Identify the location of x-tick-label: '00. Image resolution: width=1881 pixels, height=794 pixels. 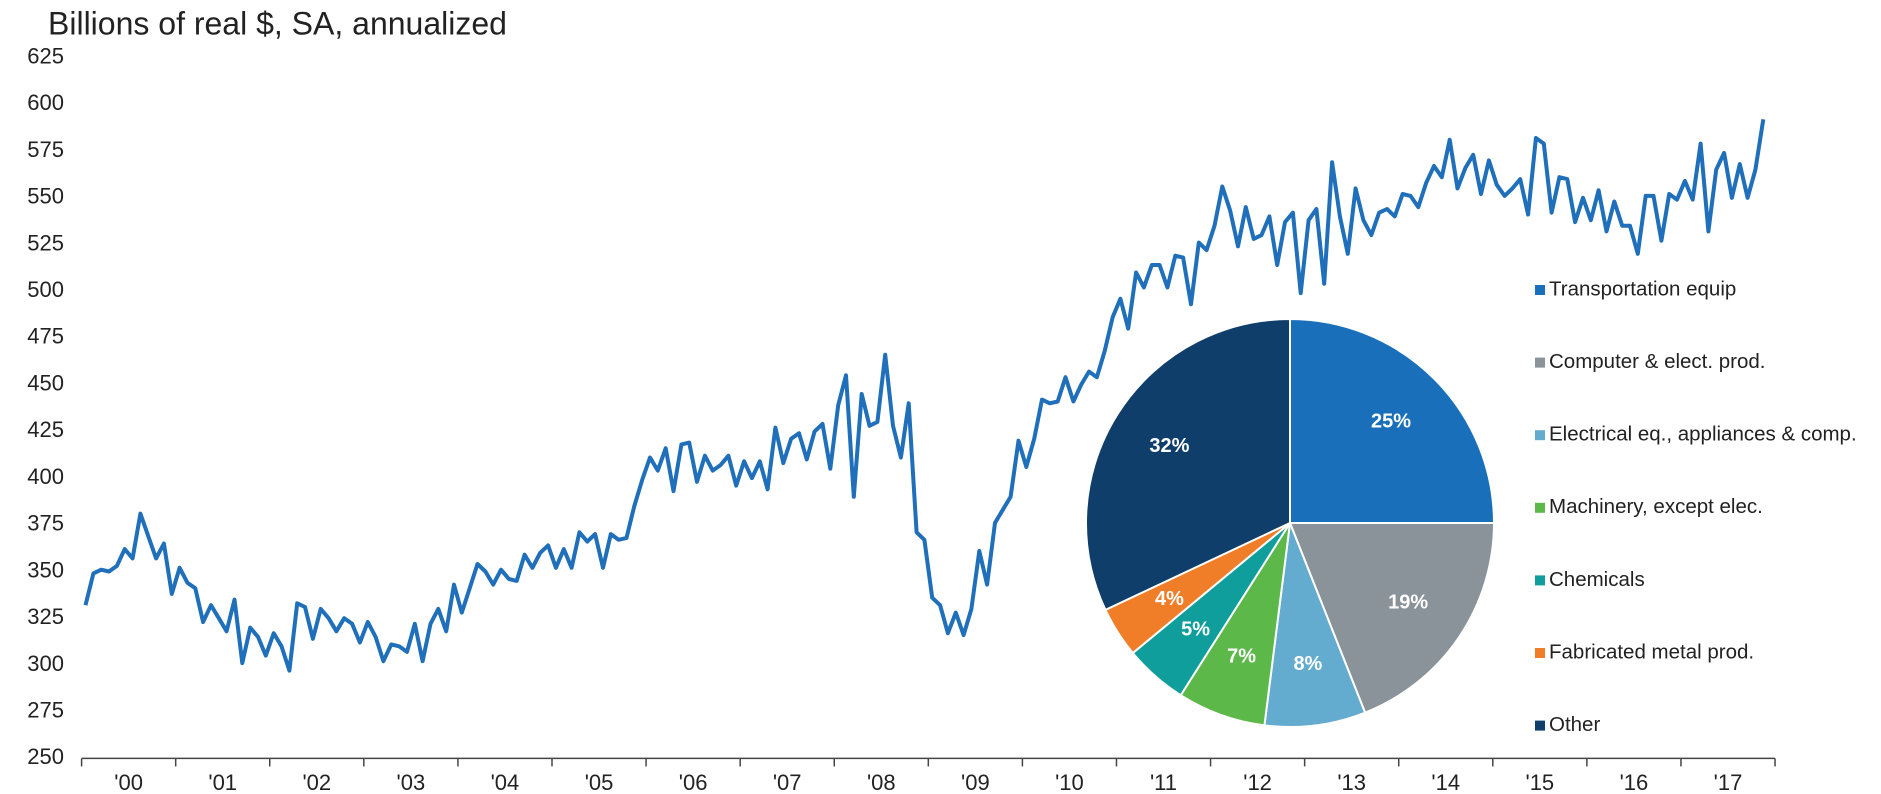
(128, 782).